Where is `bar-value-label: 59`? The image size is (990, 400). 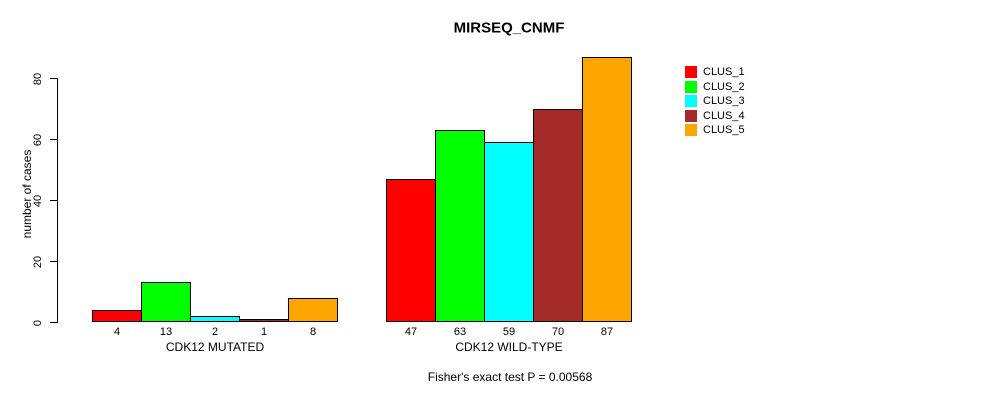
bar-value-label: 59 is located at coordinates (509, 332).